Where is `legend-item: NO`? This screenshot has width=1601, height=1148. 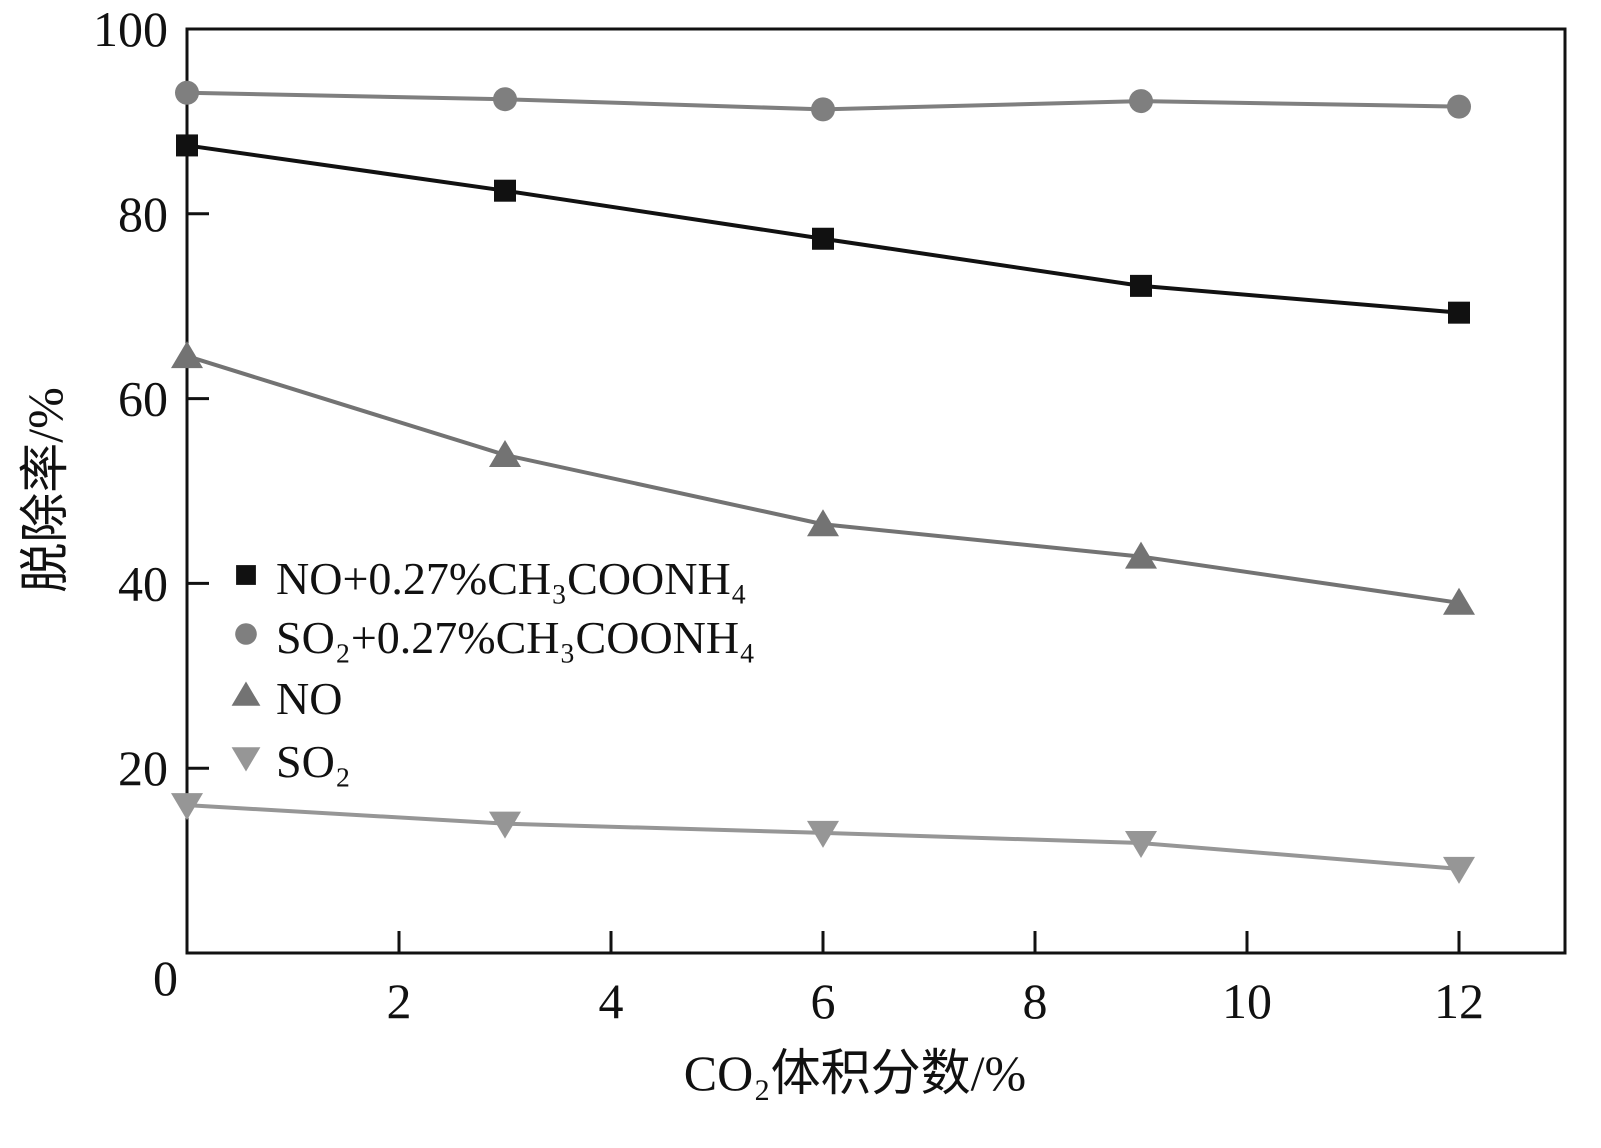
legend-item: NO is located at coordinates (286, 698).